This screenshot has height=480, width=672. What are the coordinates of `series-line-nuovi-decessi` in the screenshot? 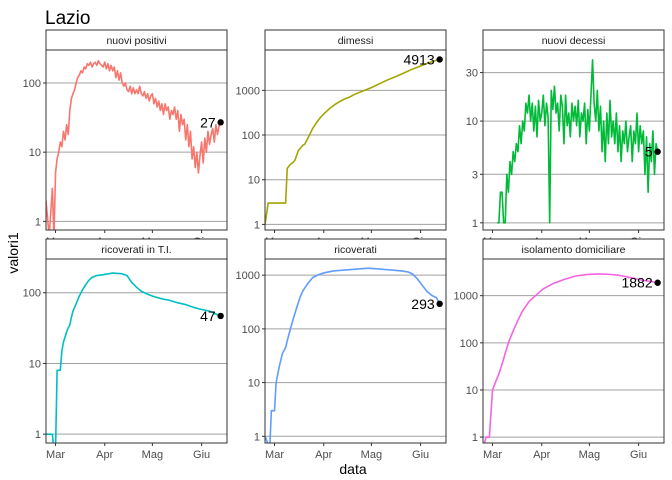 It's located at (578, 141).